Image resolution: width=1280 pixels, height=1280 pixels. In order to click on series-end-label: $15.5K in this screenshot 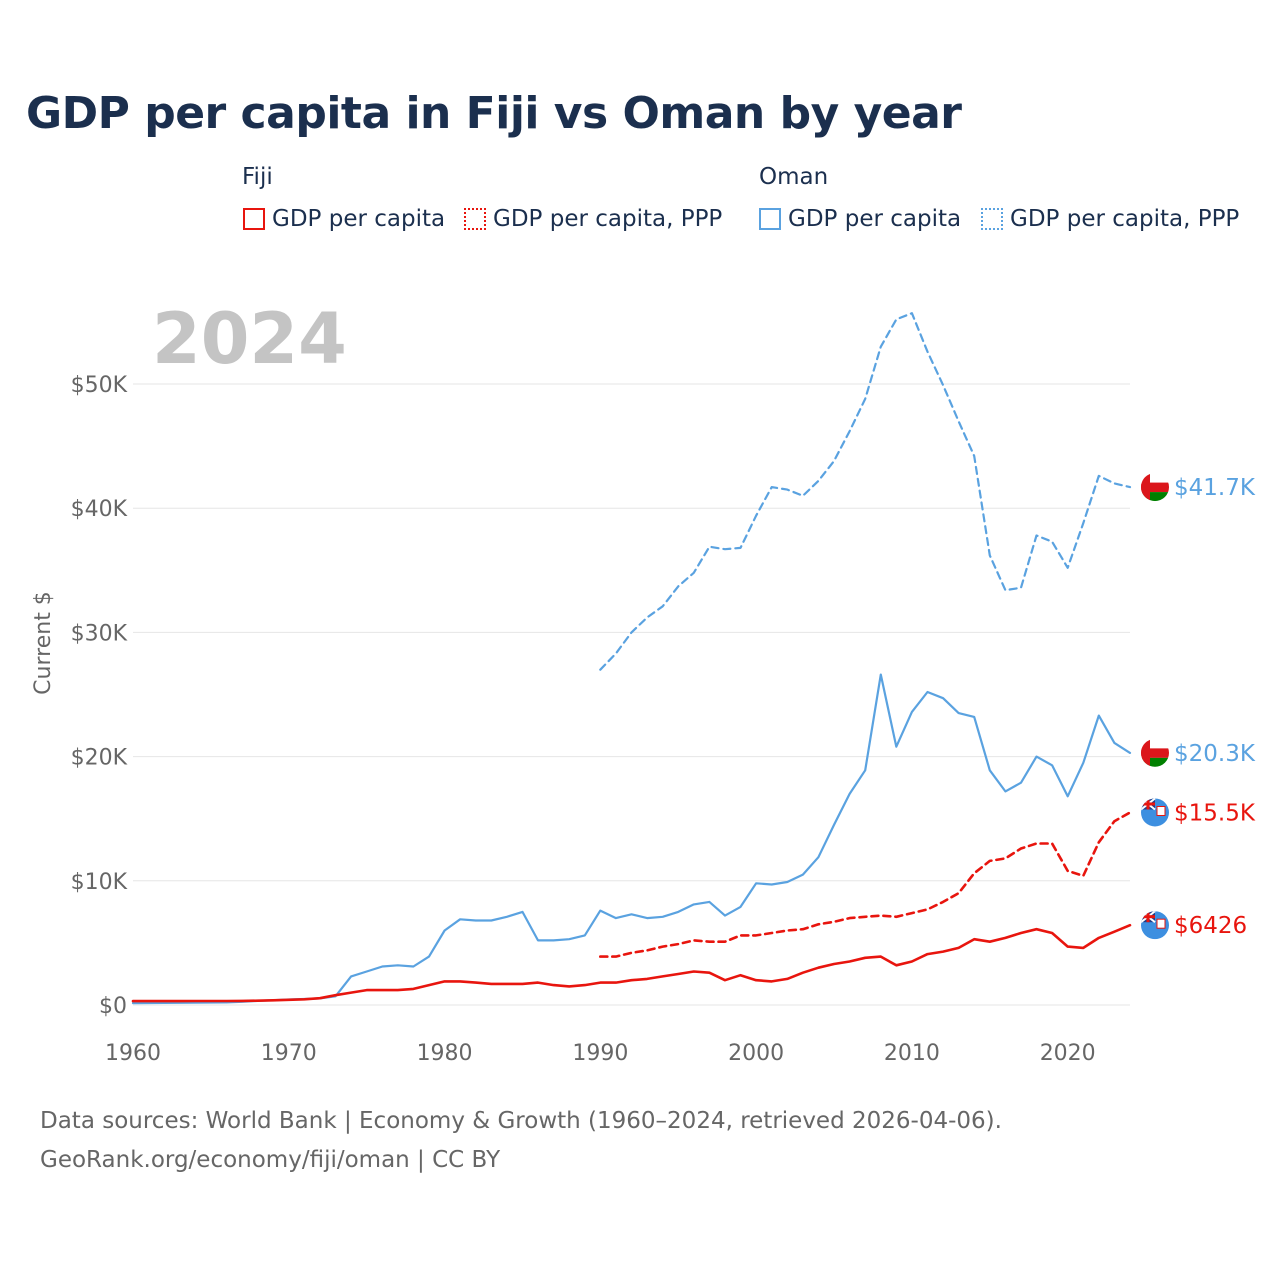, I will do `click(1215, 813)`.